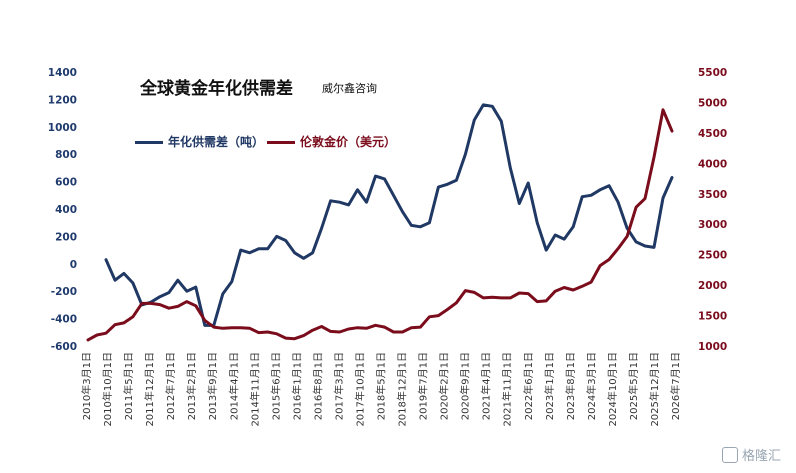 Image resolution: width=796 pixels, height=473 pixels. I want to click on x-tick-label-6: 2013年9月1日, so click(212, 386).